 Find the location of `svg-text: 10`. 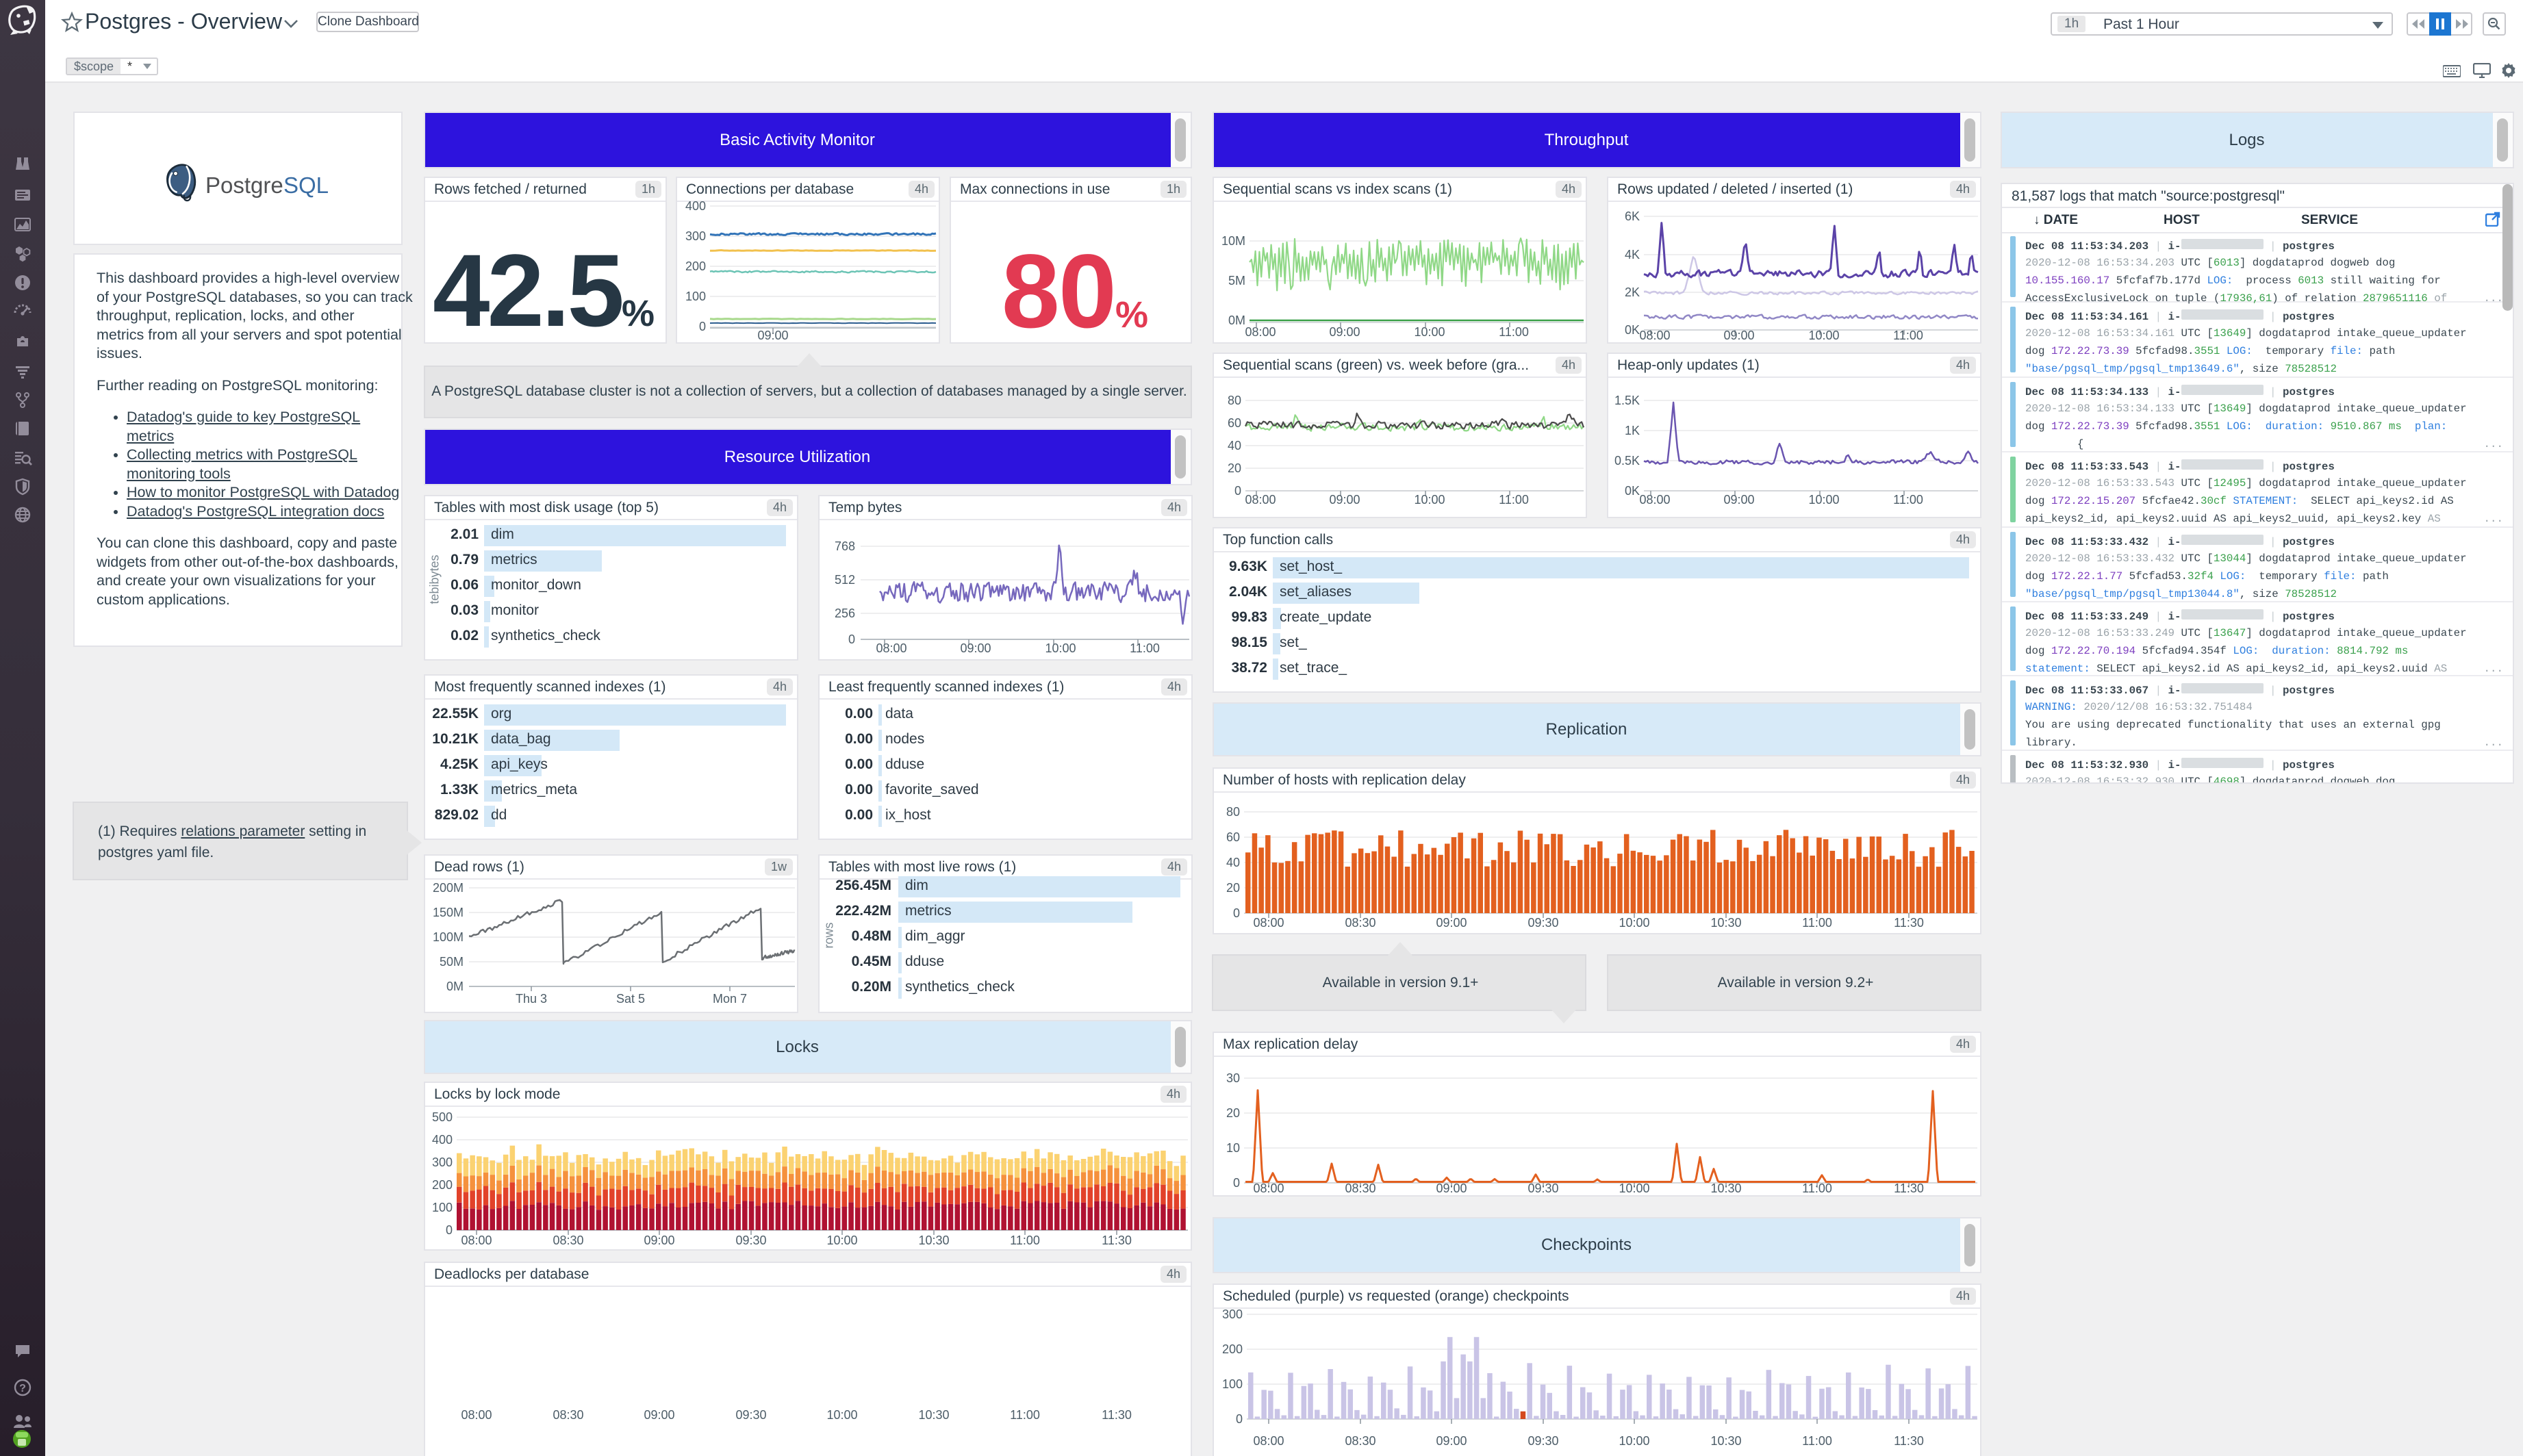

svg-text: 10 is located at coordinates (1233, 1148).